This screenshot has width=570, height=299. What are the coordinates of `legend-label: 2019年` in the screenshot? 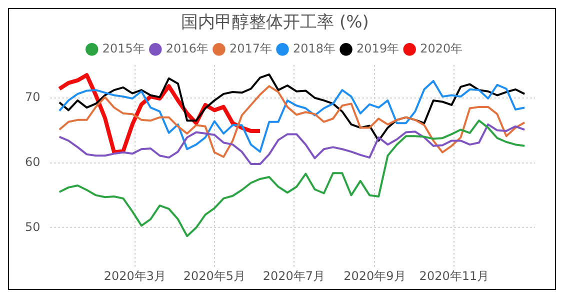 It's located at (378, 49).